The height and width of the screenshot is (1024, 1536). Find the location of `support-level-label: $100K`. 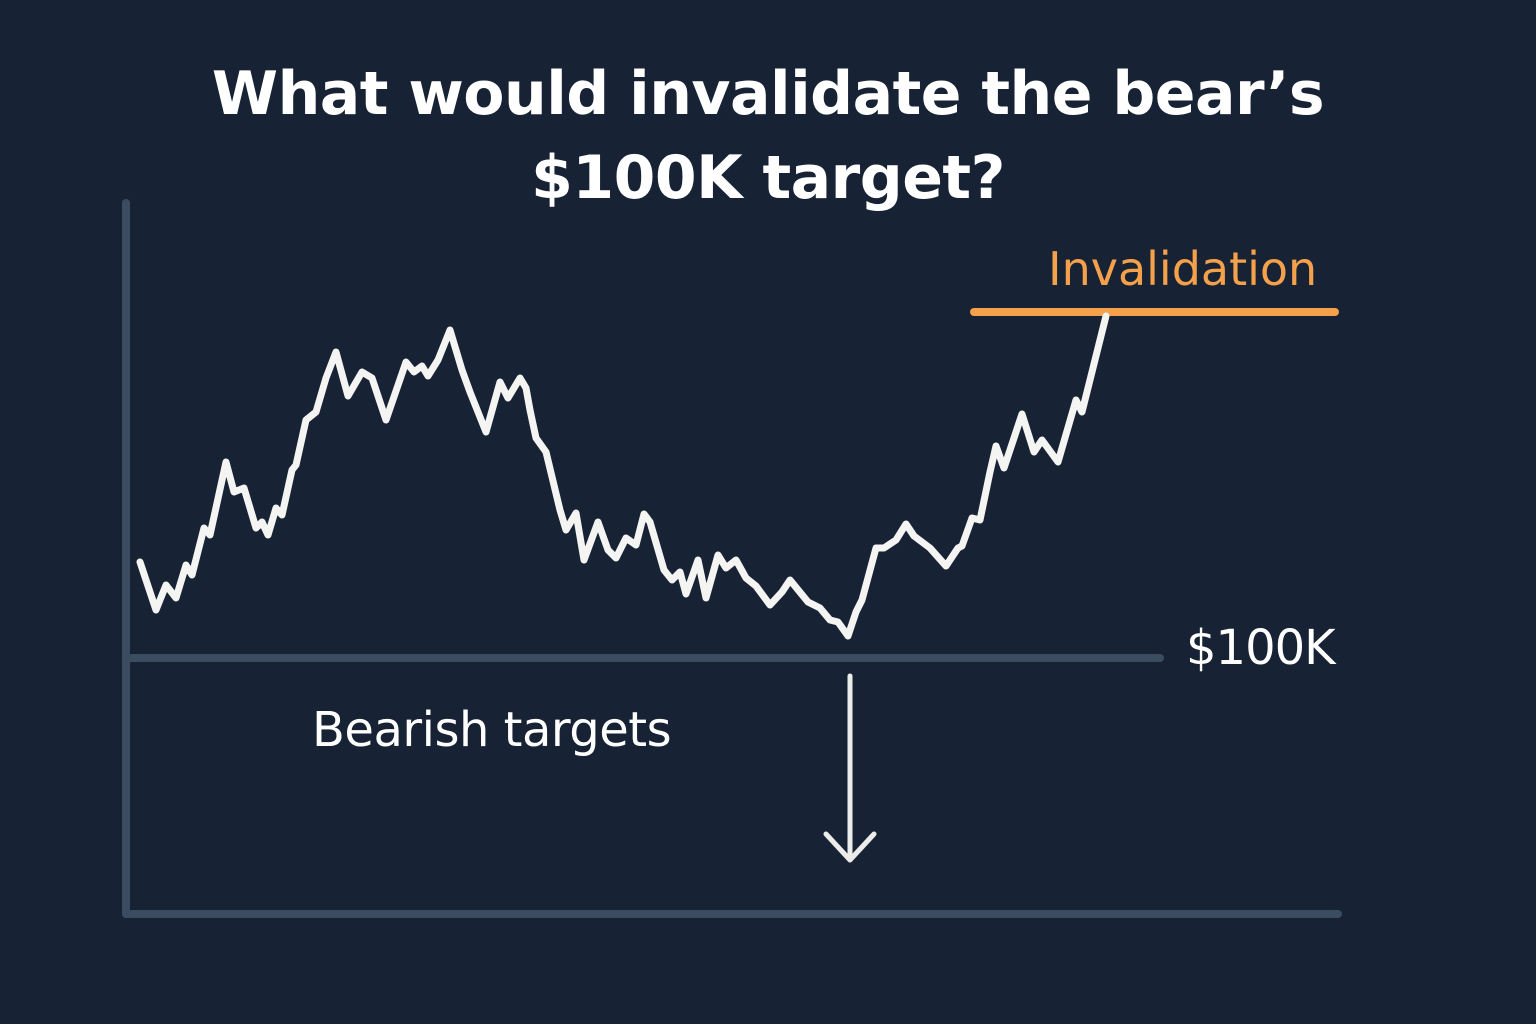

support-level-label: $100K is located at coordinates (1261, 648).